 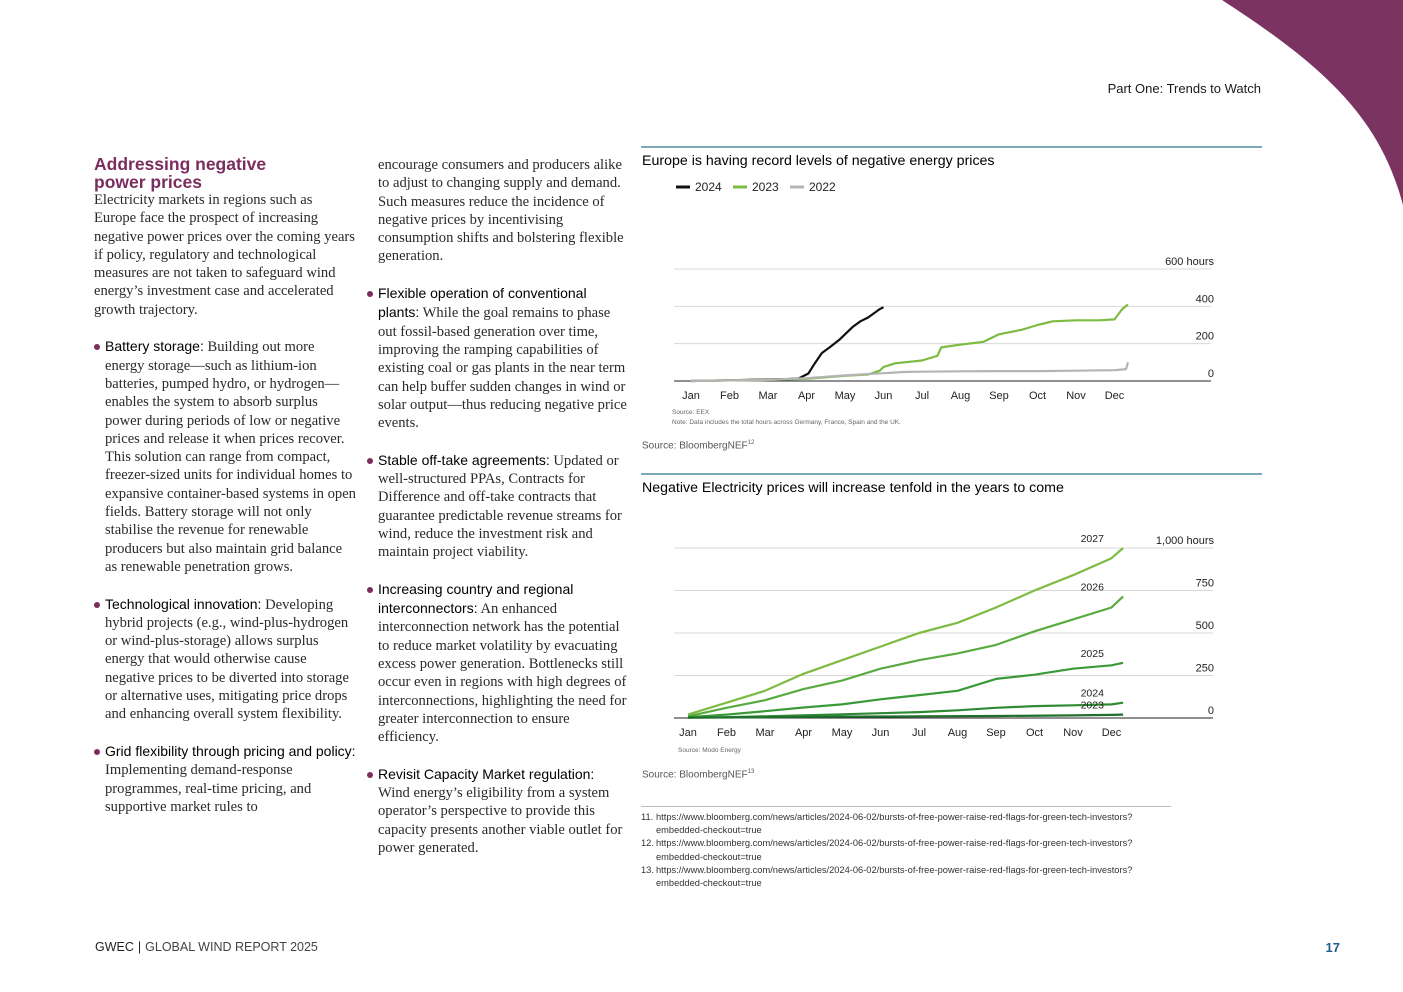 I want to click on legend-label: 2022, so click(x=822, y=187).